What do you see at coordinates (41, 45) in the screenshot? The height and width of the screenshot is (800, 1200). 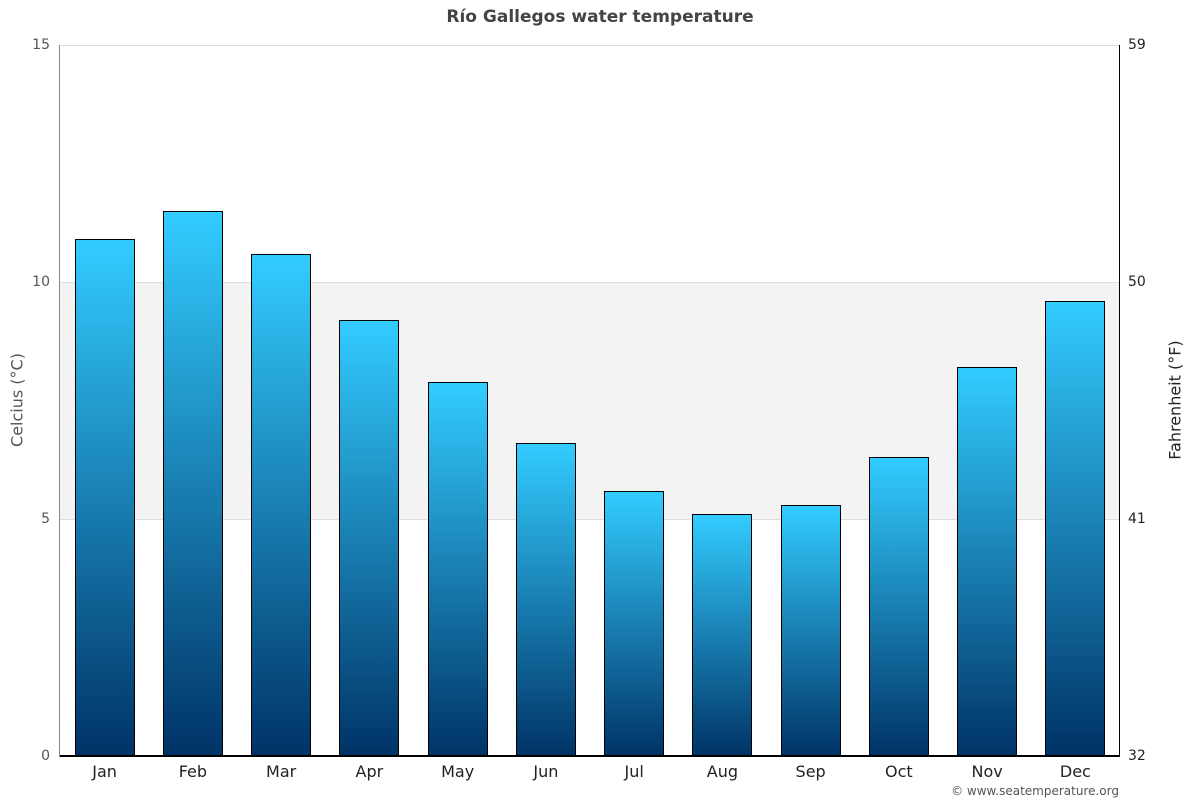 I see `y-tick-label-celsius: 15` at bounding box center [41, 45].